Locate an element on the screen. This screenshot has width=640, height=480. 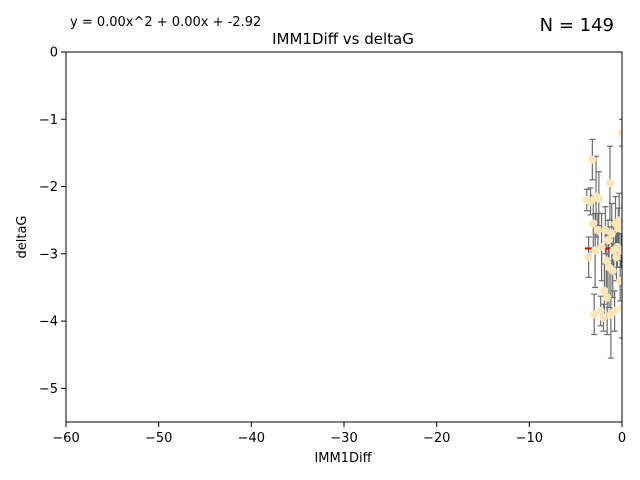
y-tick-label: −4 is located at coordinates (48, 322).